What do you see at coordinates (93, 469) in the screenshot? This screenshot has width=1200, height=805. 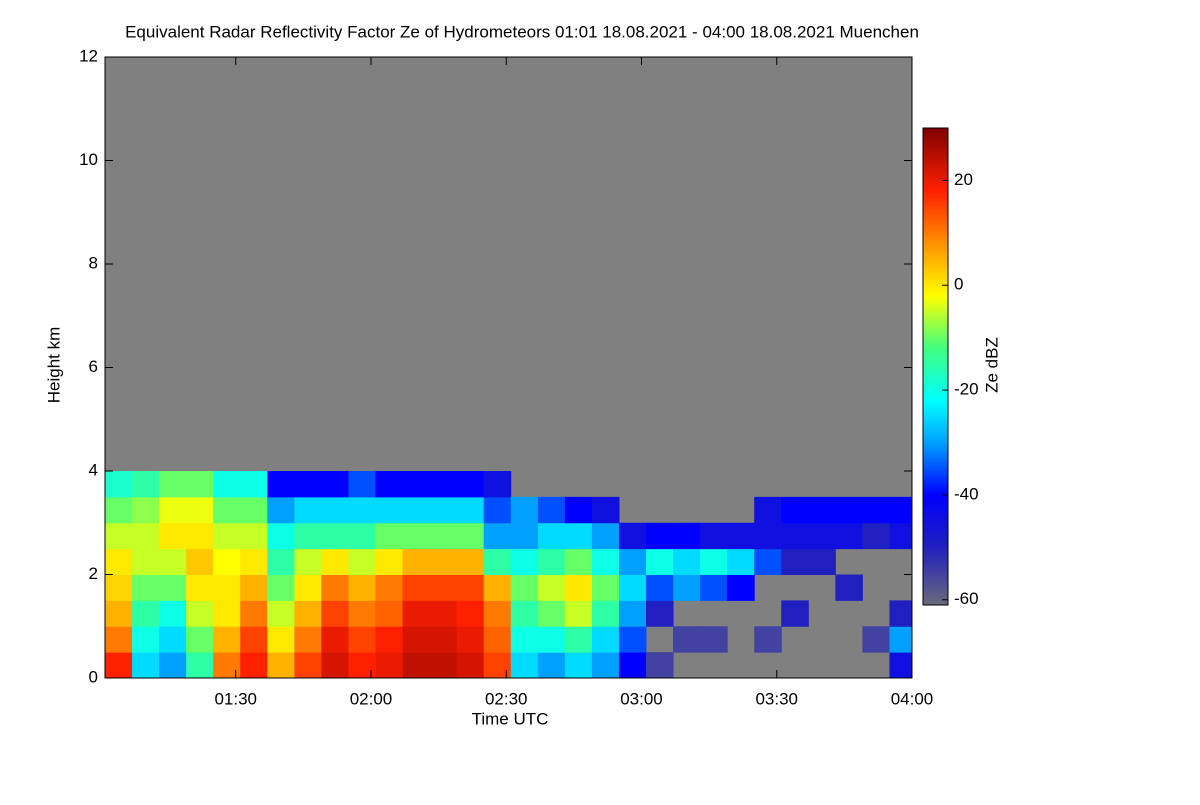 I see `y-tick-label: 4` at bounding box center [93, 469].